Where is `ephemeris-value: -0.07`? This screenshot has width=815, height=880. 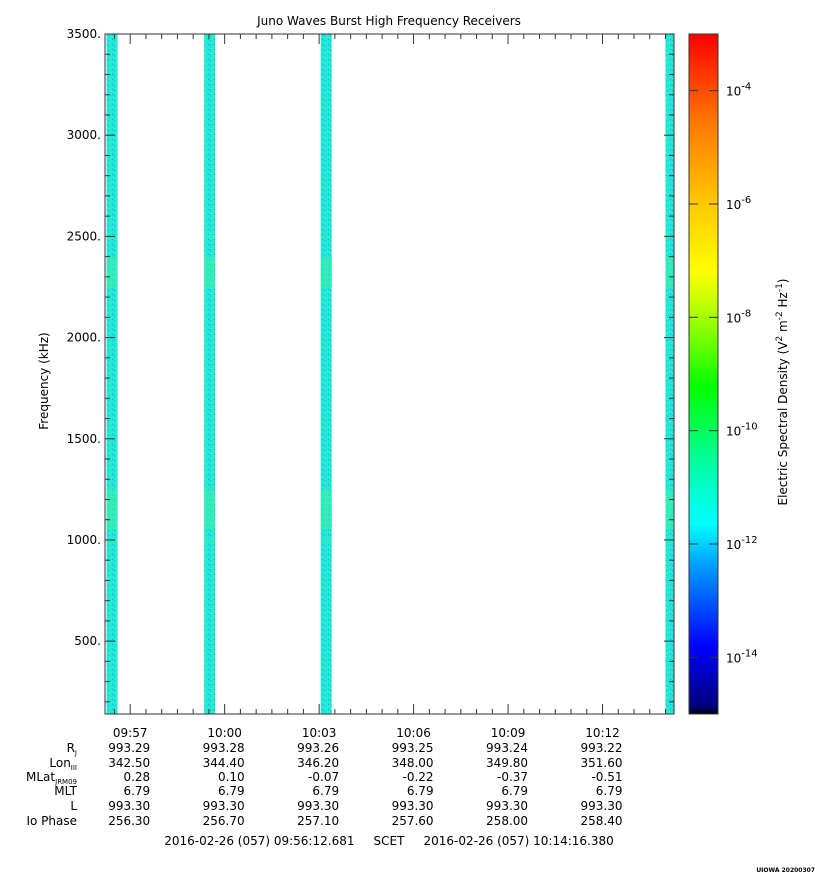 ephemeris-value: -0.07 is located at coordinates (323, 777).